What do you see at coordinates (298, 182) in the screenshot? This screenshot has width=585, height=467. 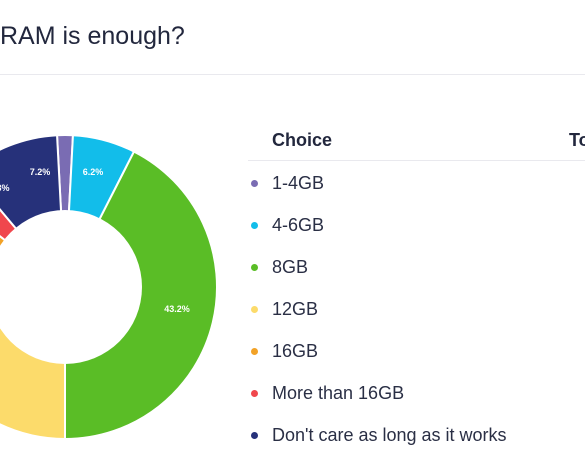 I see `choice-label: 1-4GB` at bounding box center [298, 182].